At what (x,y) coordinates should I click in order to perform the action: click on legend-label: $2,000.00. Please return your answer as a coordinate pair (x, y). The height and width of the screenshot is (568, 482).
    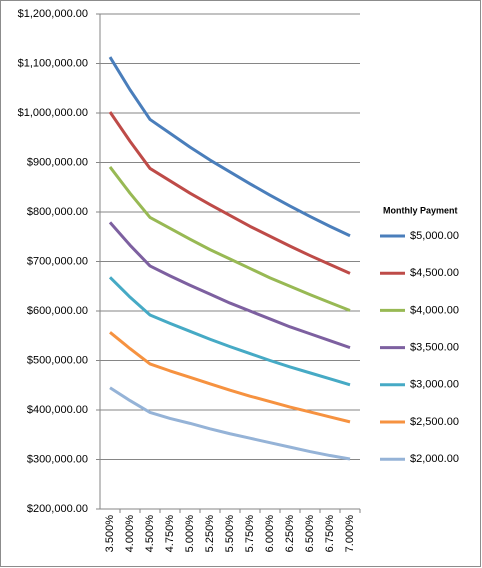
    Looking at the image, I should click on (434, 459).